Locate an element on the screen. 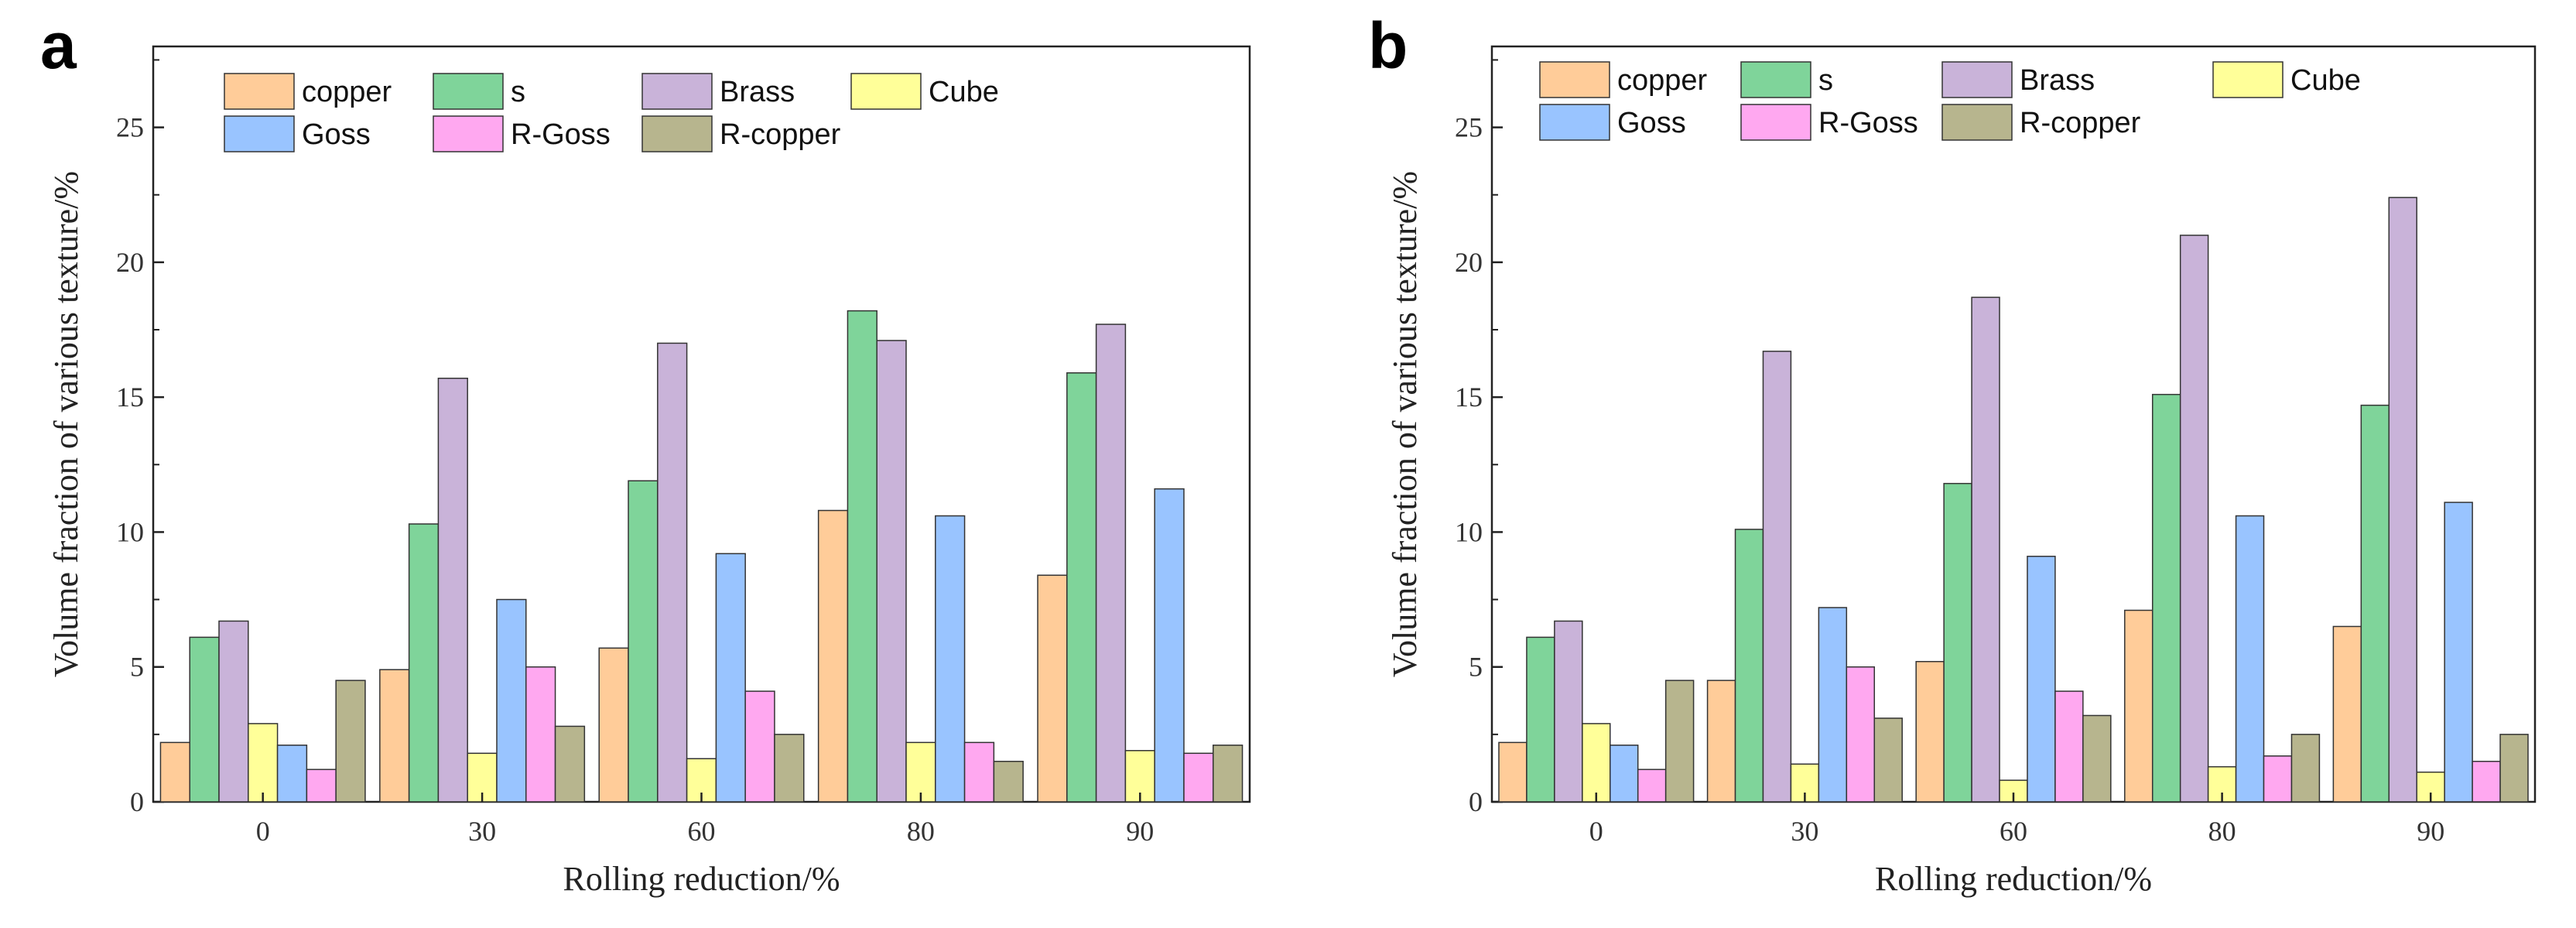 Image resolution: width=2576 pixels, height=928 pixels. legend-swatch-goss is located at coordinates (259, 133).